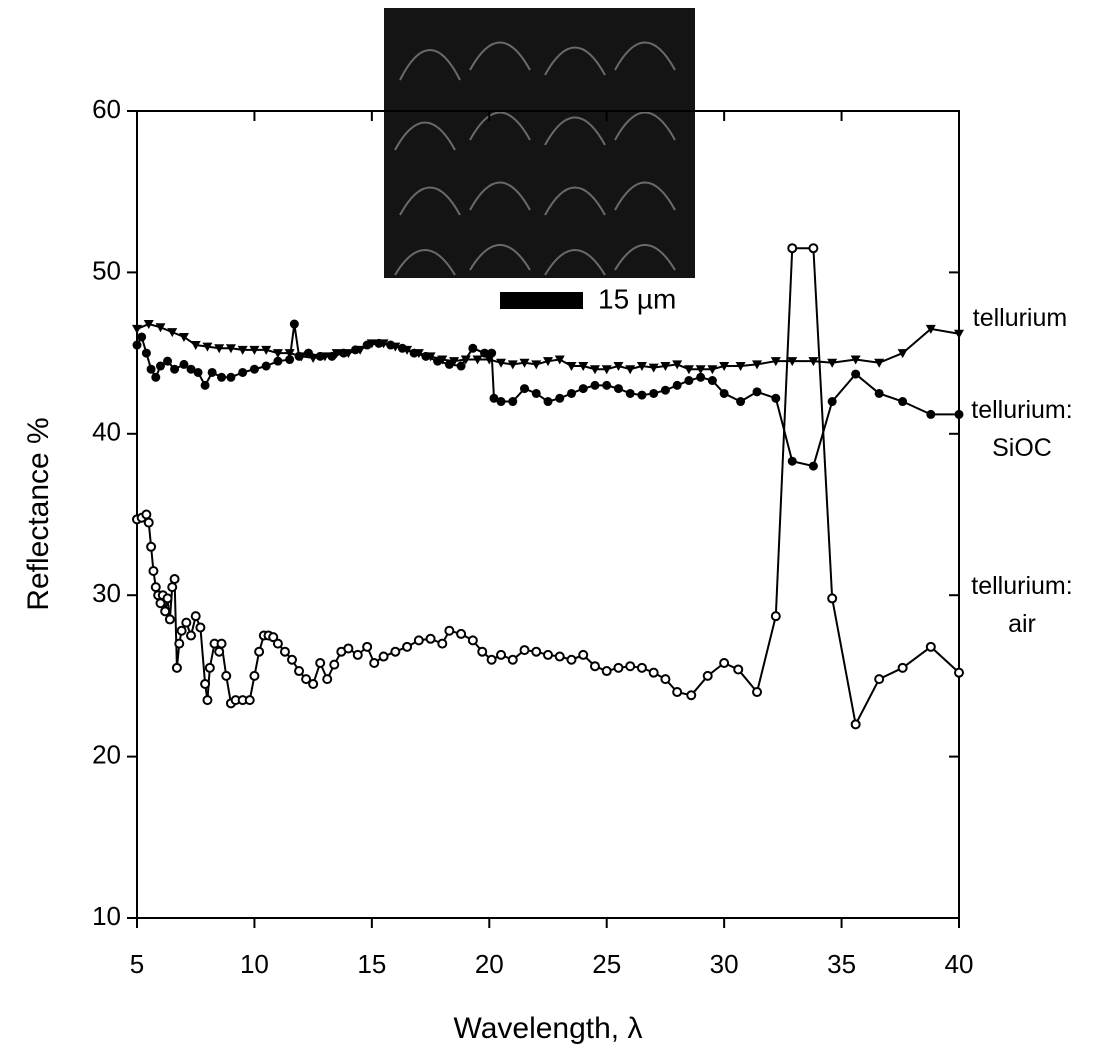 The image size is (1106, 1053). Describe the element at coordinates (106, 593) in the screenshot. I see `y-tick-label: 30` at that location.